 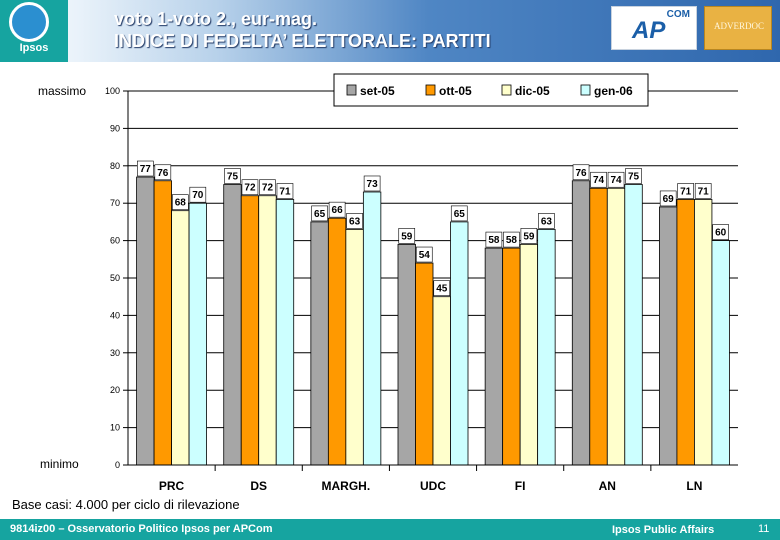 I want to click on ipsos-logo: Ipsos, so click(x=34, y=31).